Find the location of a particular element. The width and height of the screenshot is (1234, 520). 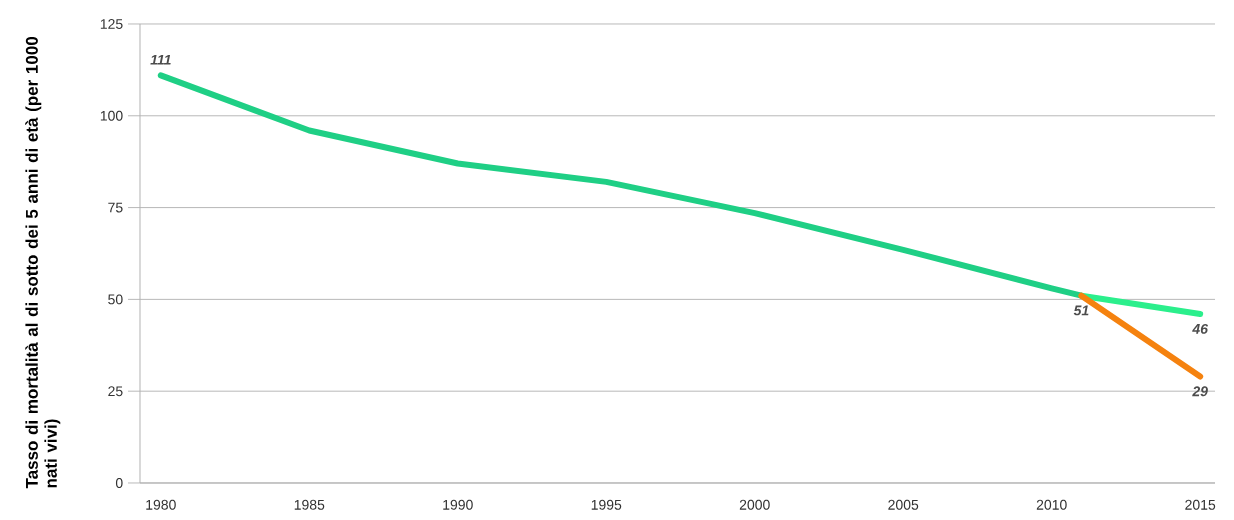

x-tick-label: 1990 is located at coordinates (458, 504).